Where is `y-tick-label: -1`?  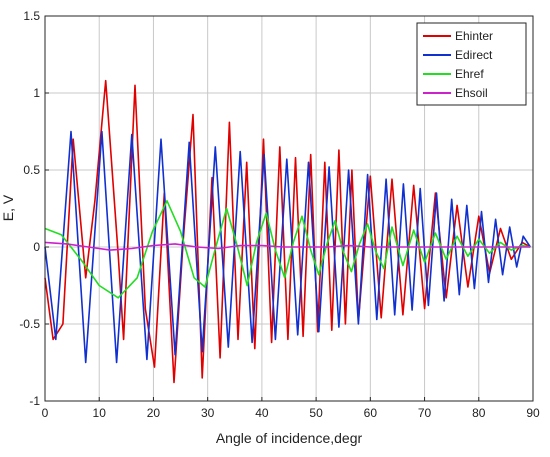
y-tick-label: -1 is located at coordinates (34, 401).